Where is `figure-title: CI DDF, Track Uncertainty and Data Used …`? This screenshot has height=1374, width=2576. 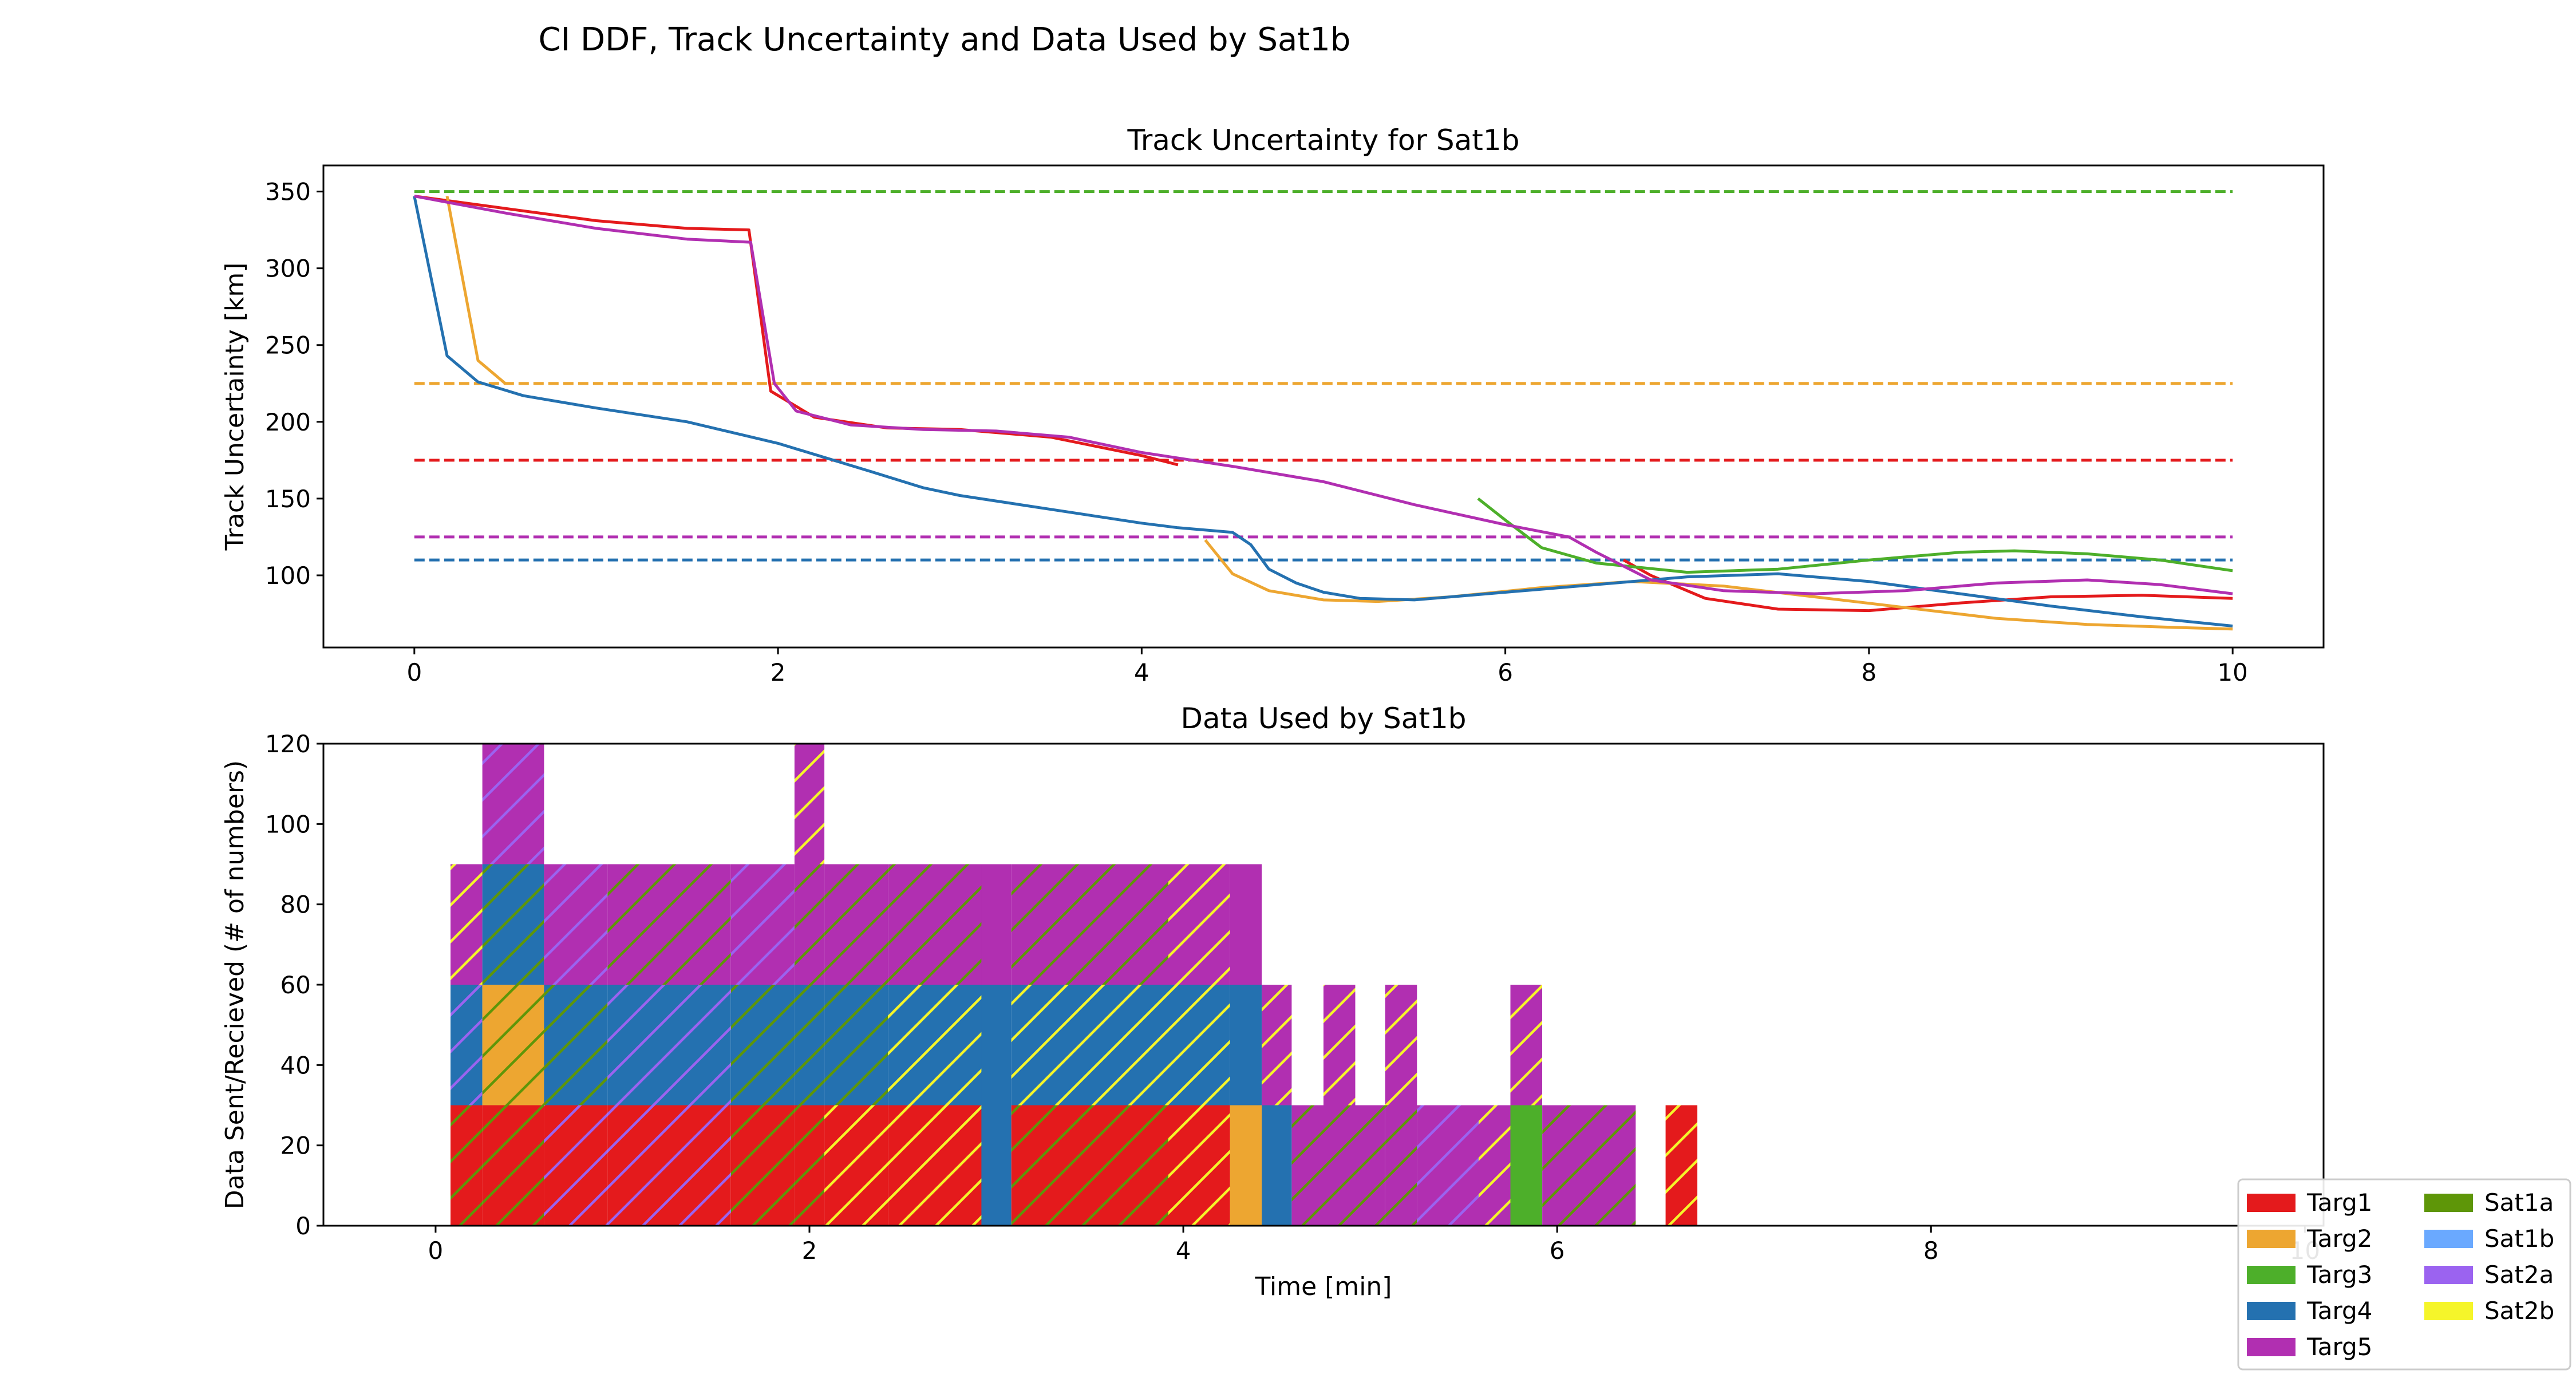 figure-title: CI DDF, Track Uncertainty and Data Used … is located at coordinates (945, 39).